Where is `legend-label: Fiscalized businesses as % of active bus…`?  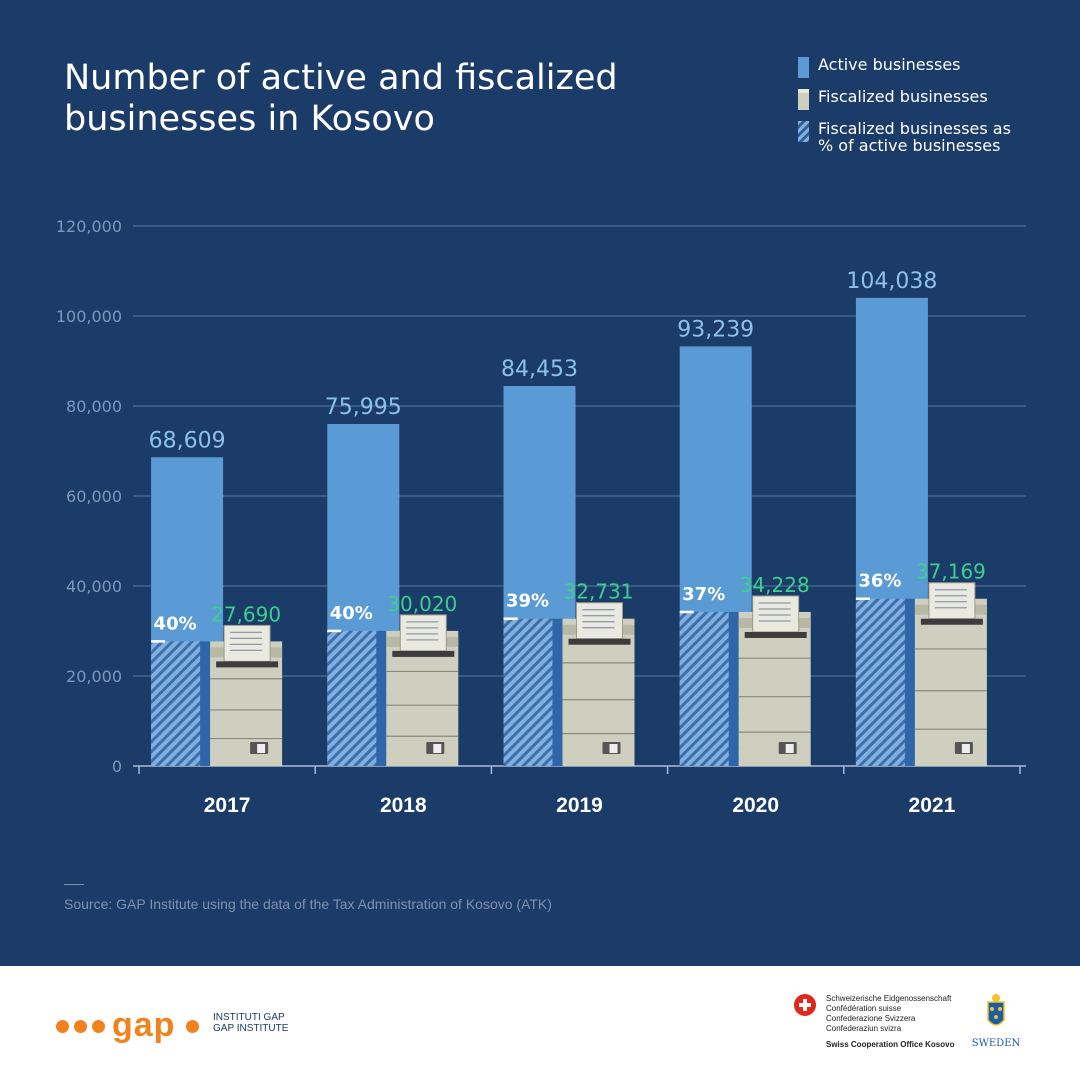 legend-label: Fiscalized businesses as % of active bus… is located at coordinates (914, 137).